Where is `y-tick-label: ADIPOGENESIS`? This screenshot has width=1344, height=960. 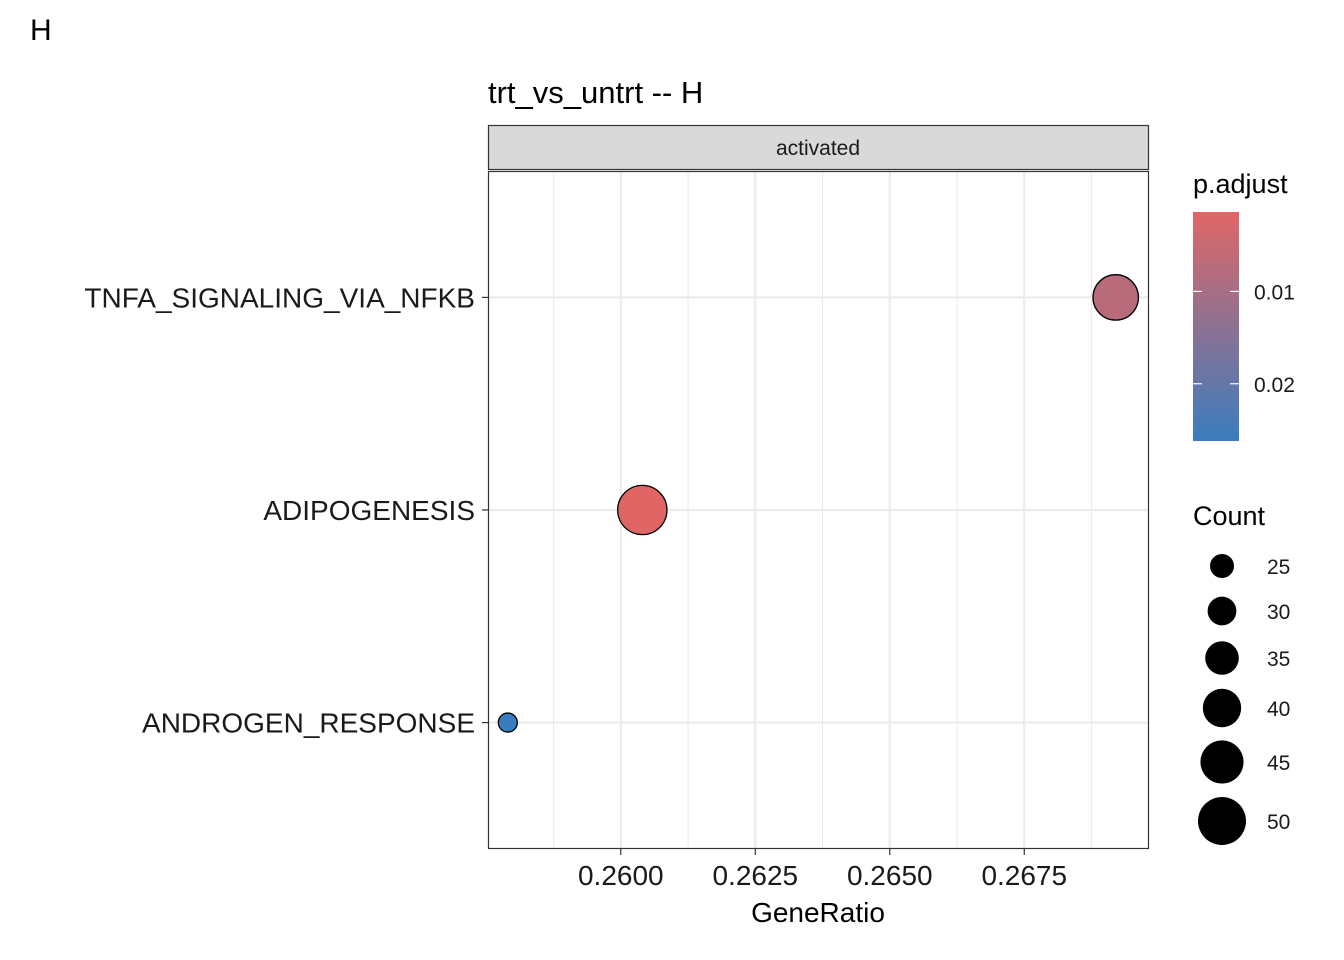 y-tick-label: ADIPOGENESIS is located at coordinates (369, 510).